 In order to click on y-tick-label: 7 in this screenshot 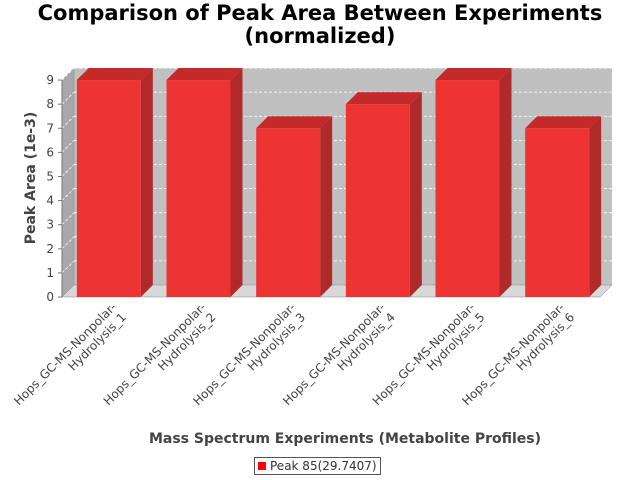, I will do `click(50, 128)`.